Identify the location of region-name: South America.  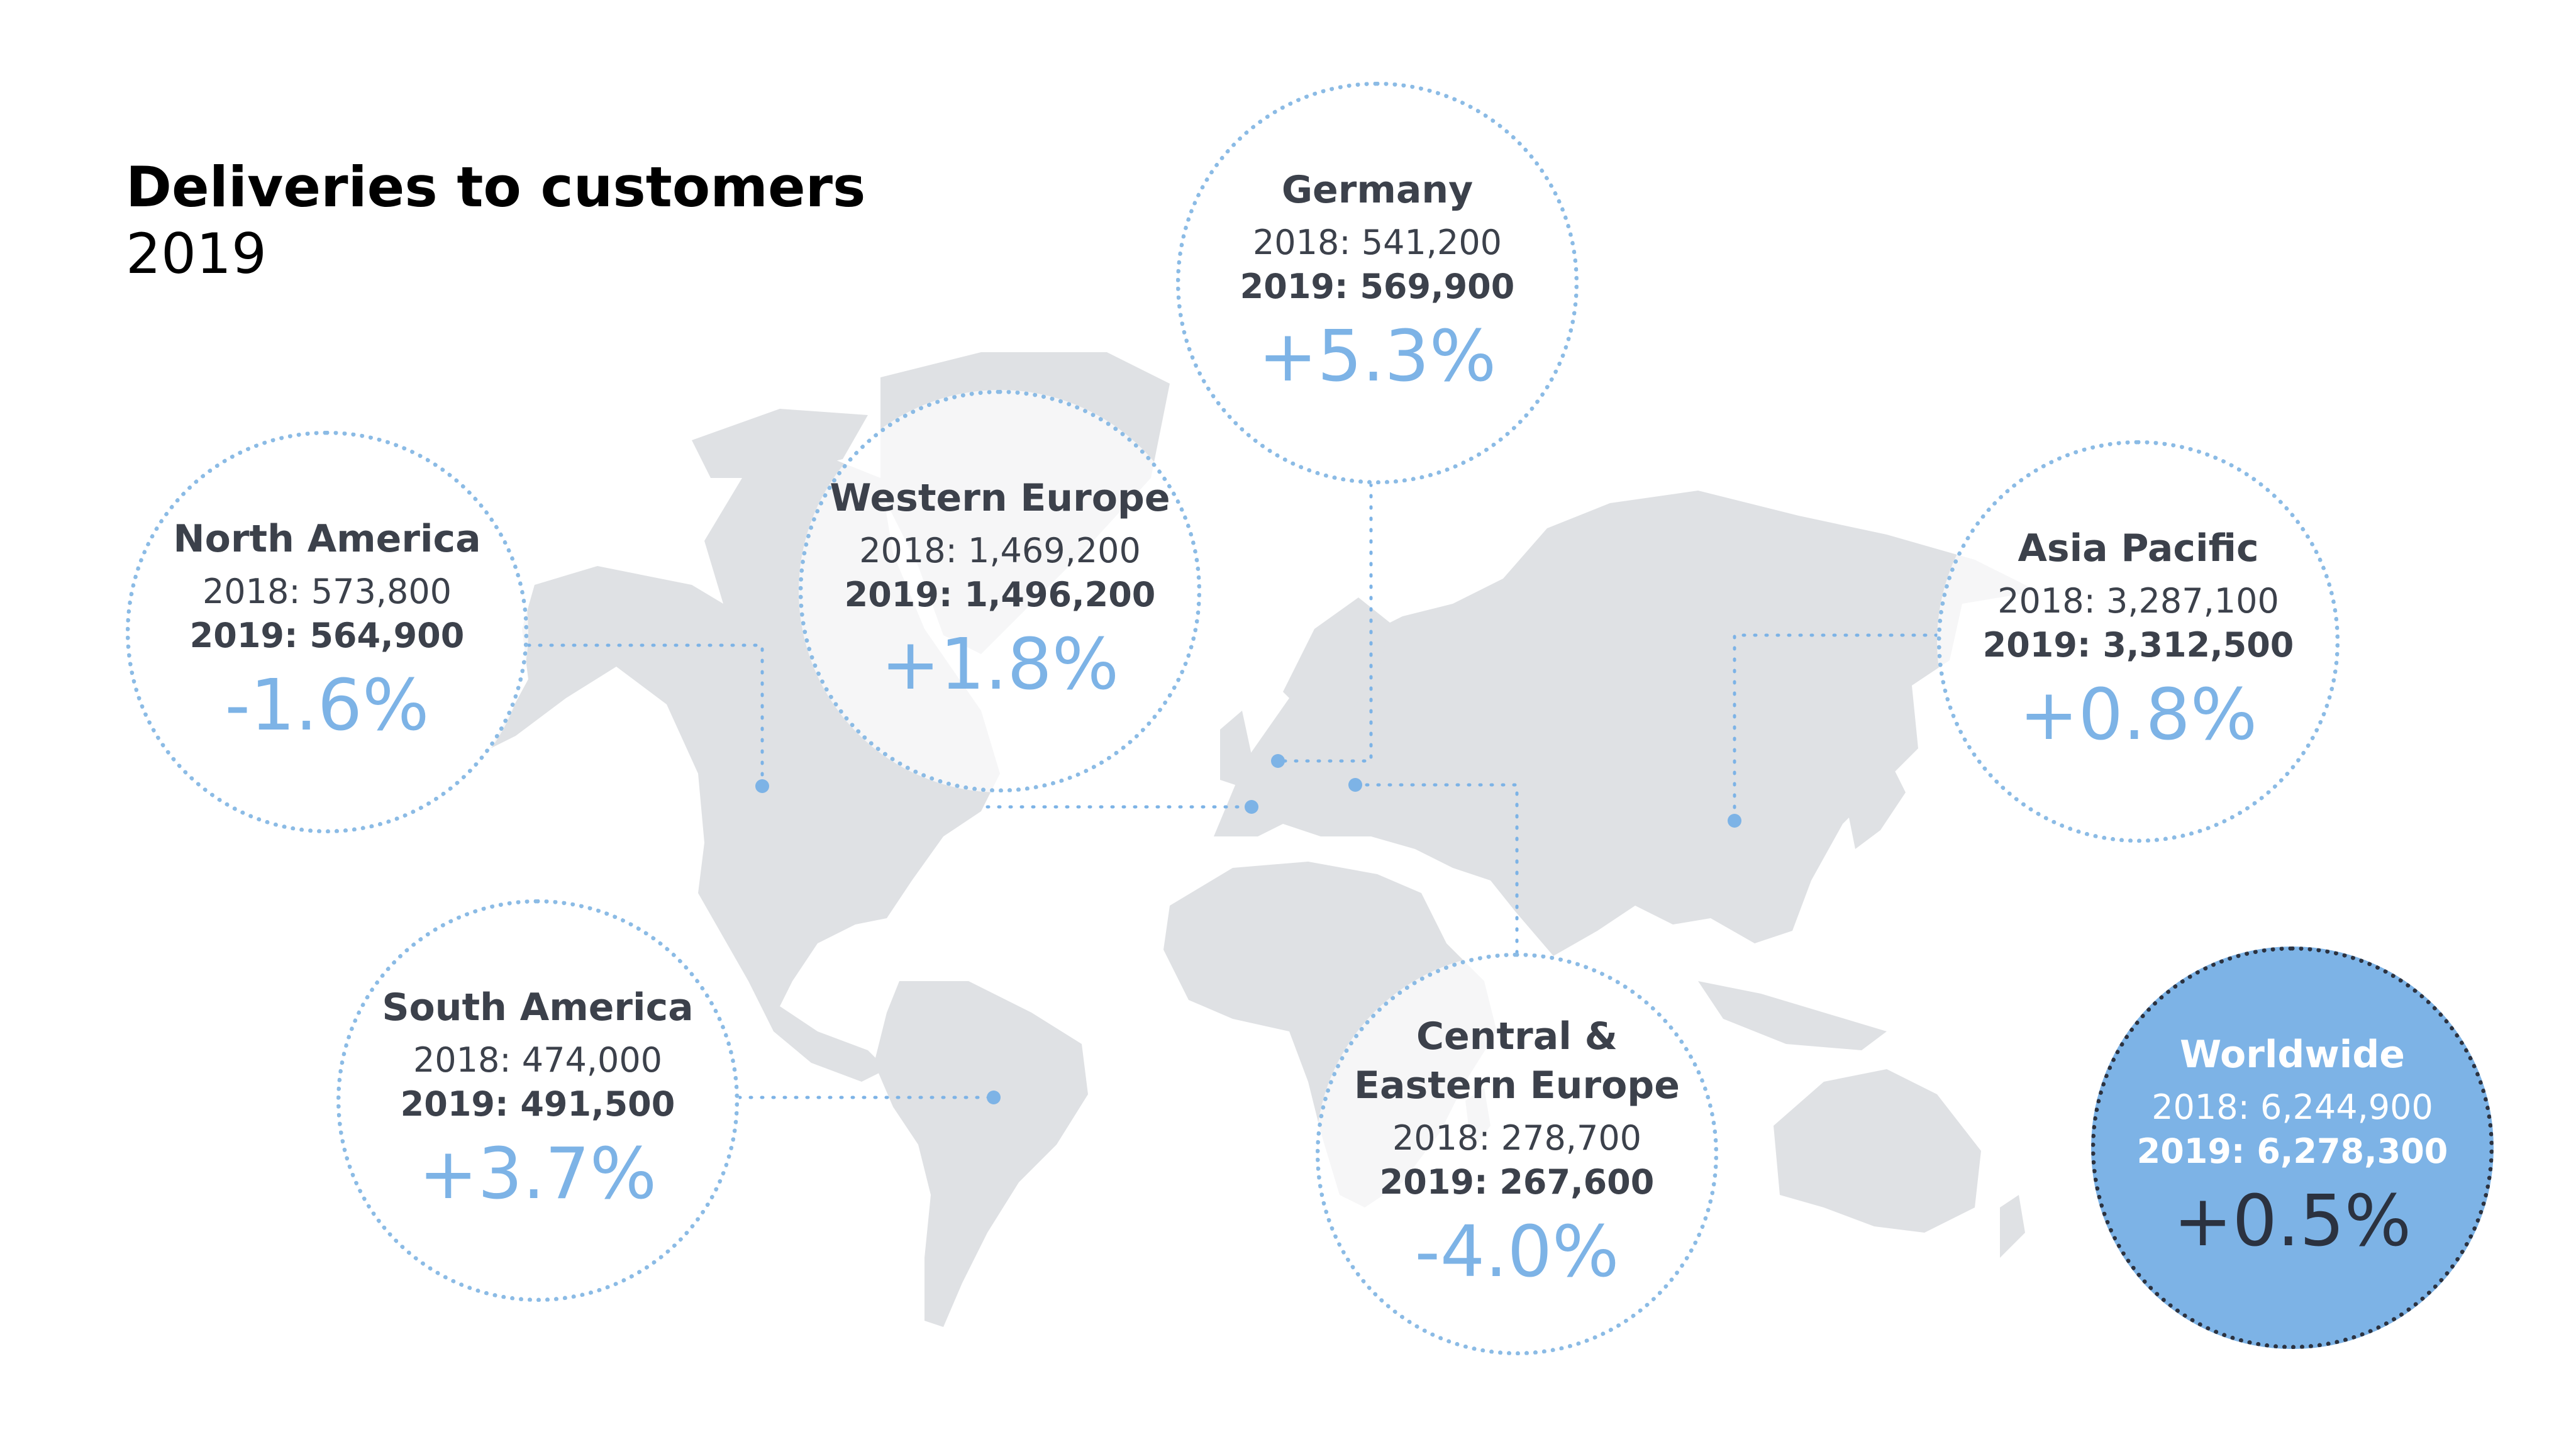
(538, 1007).